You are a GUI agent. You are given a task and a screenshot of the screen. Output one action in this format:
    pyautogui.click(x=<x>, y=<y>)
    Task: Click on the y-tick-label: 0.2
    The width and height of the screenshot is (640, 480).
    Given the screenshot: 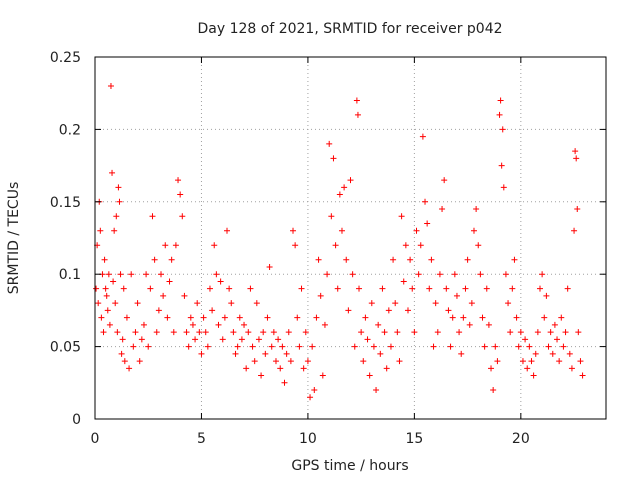 What is the action you would take?
    pyautogui.click(x=70, y=130)
    